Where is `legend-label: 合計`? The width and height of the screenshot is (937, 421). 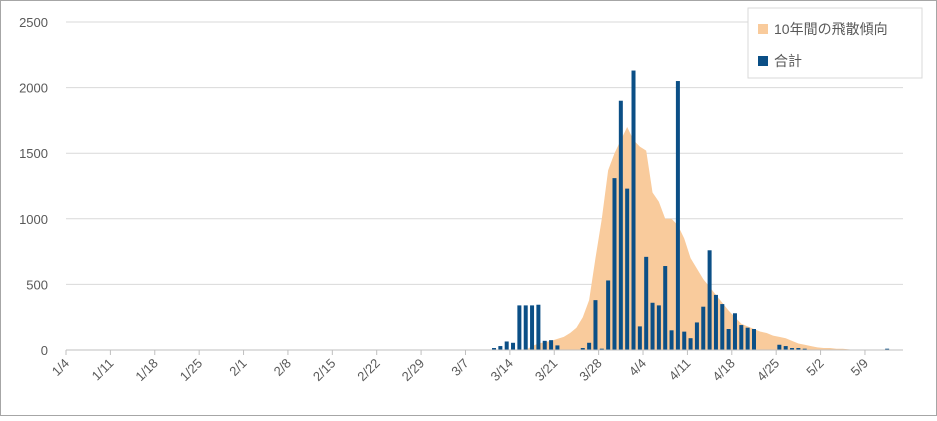
legend-label: 合計 is located at coordinates (788, 61).